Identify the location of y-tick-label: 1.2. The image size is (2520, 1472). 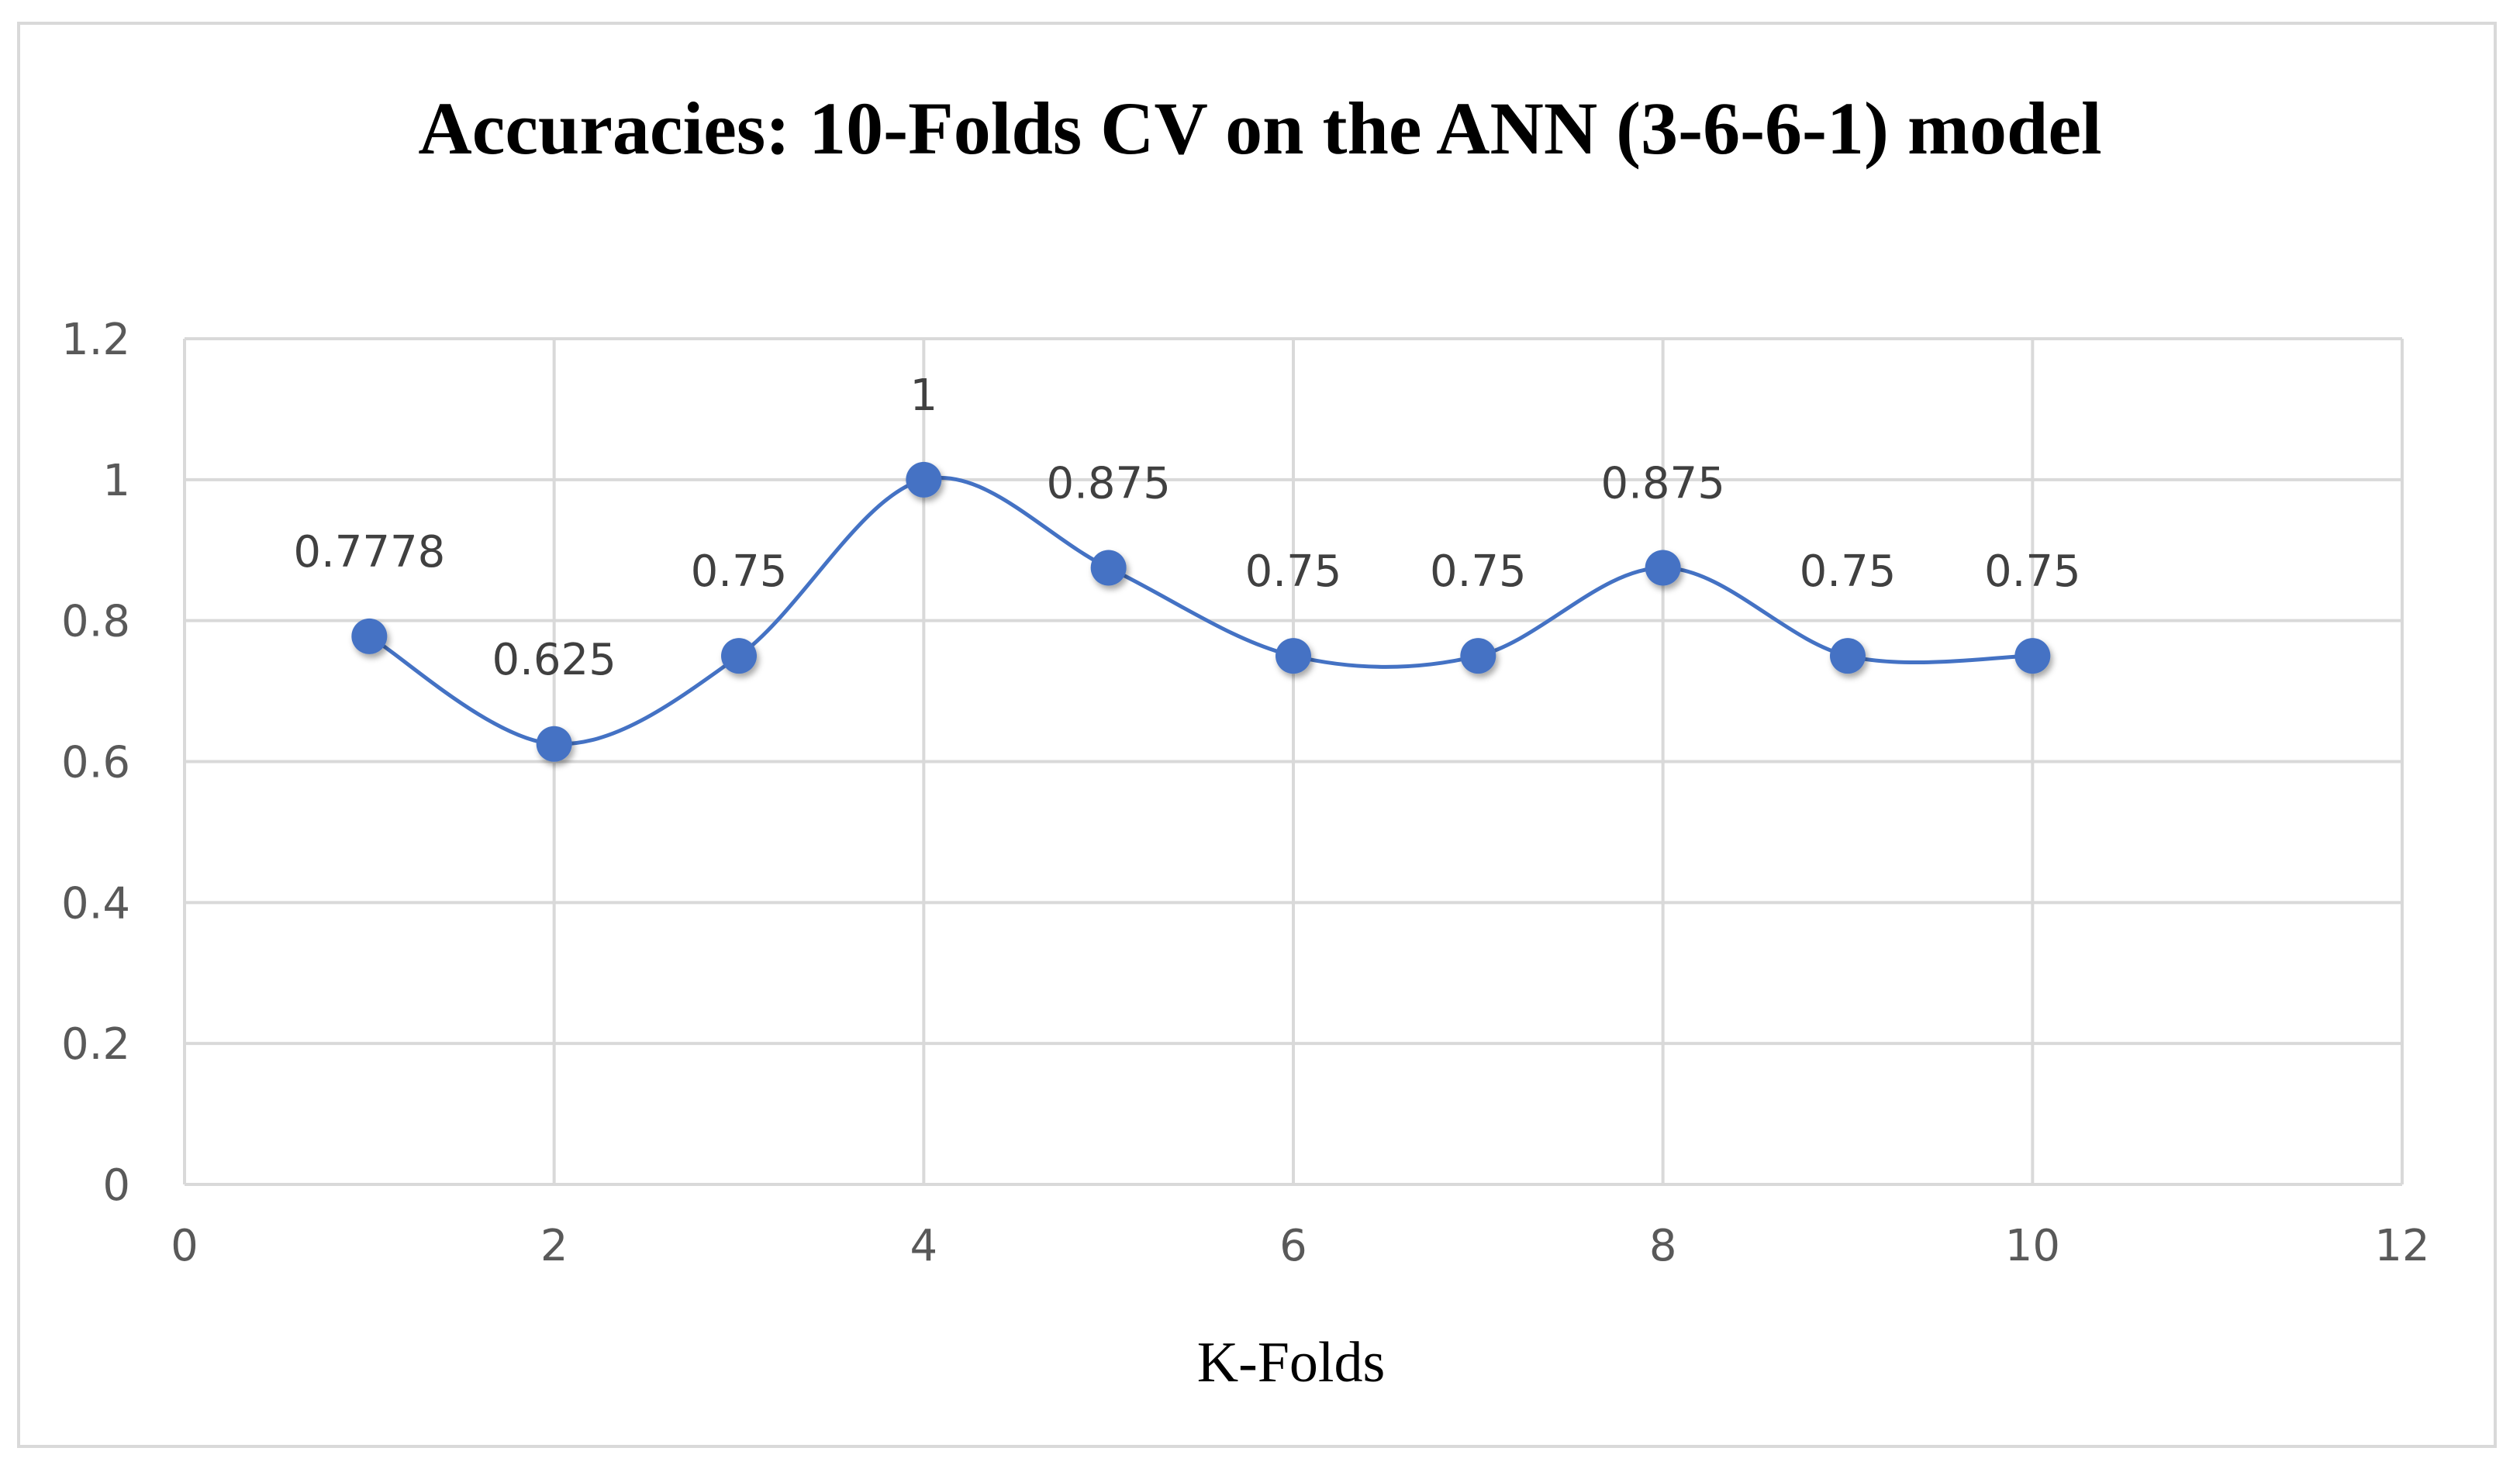
(95, 340).